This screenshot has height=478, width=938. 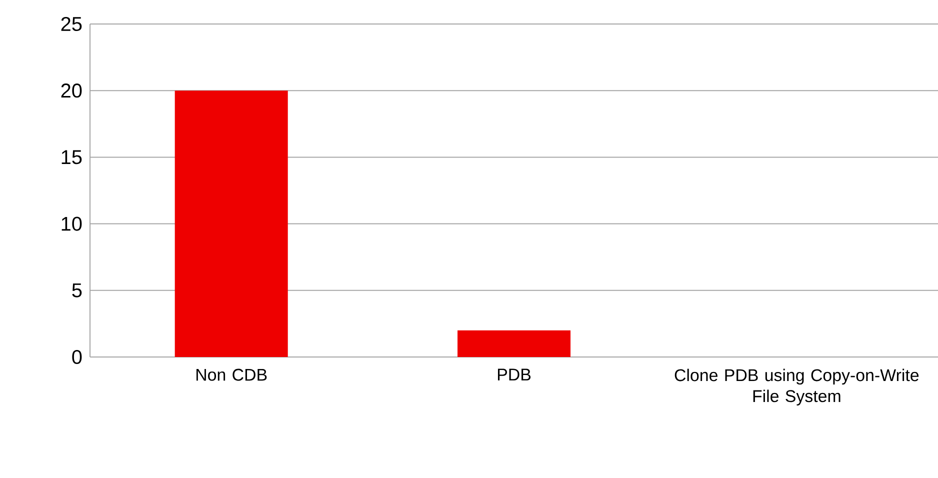 I want to click on x-tick-label: Clone PDB using Copy-on-Write File System, so click(x=796, y=387).